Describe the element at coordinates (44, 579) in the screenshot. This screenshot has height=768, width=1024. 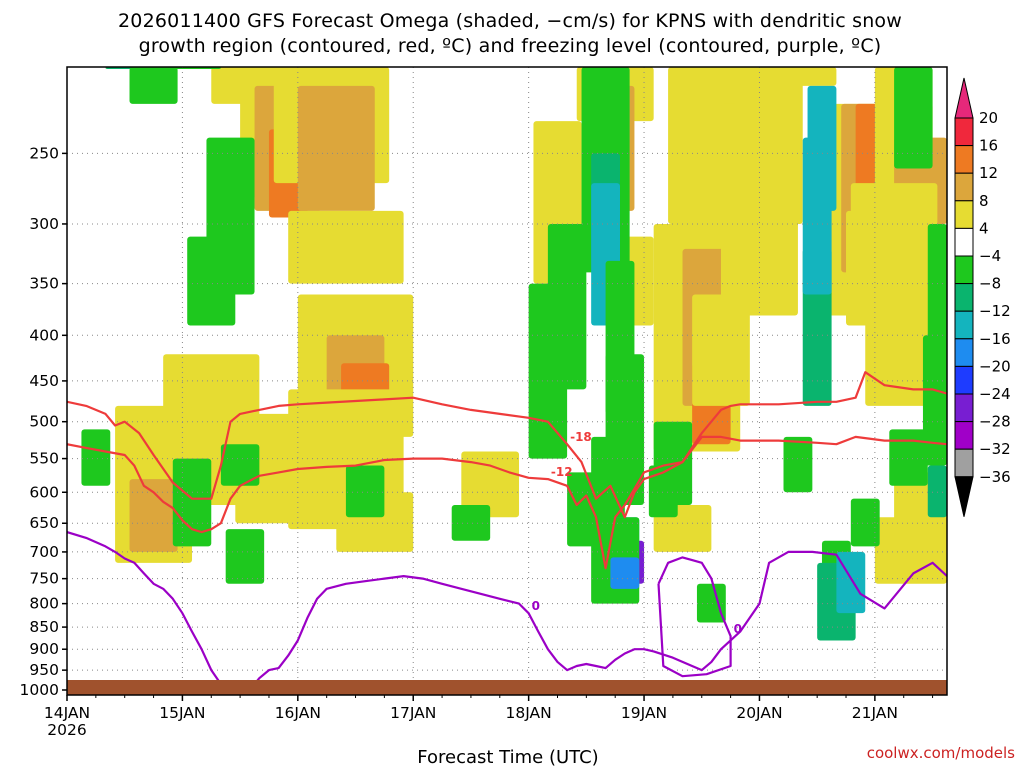
I see `y-tick-label: 750` at that location.